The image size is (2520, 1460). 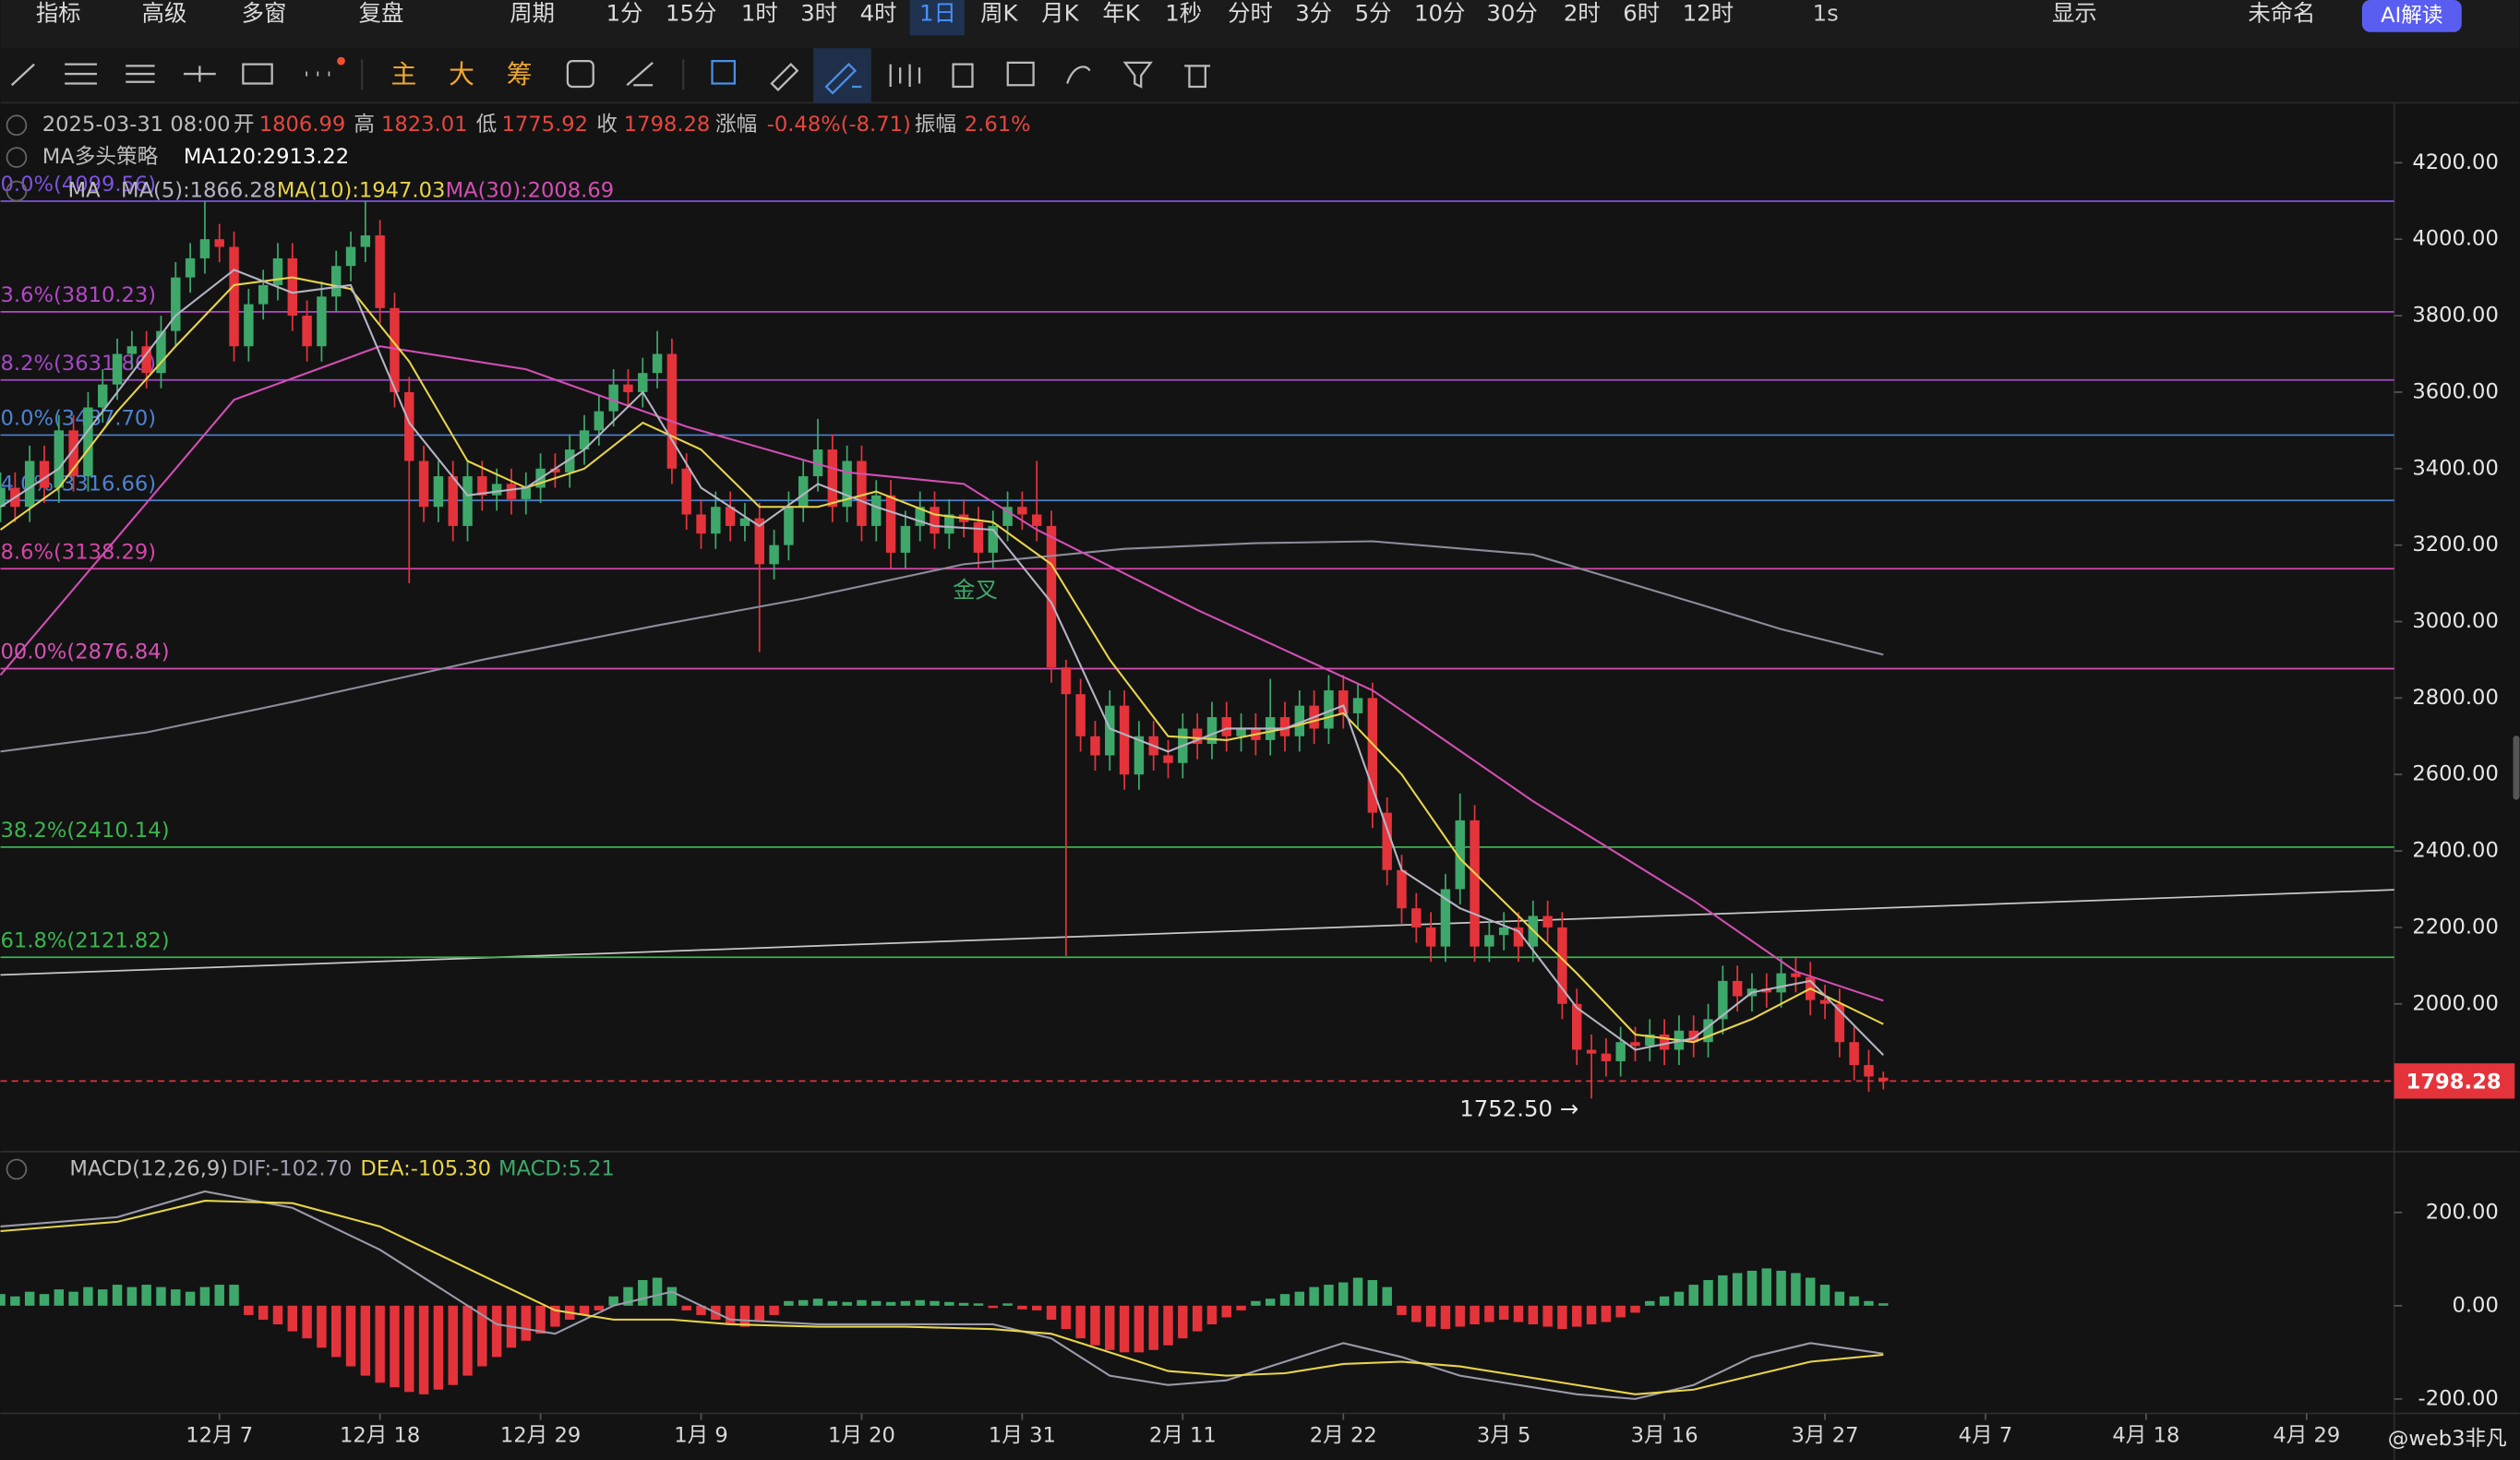 I want to click on tool-pen, so click(x=843, y=79).